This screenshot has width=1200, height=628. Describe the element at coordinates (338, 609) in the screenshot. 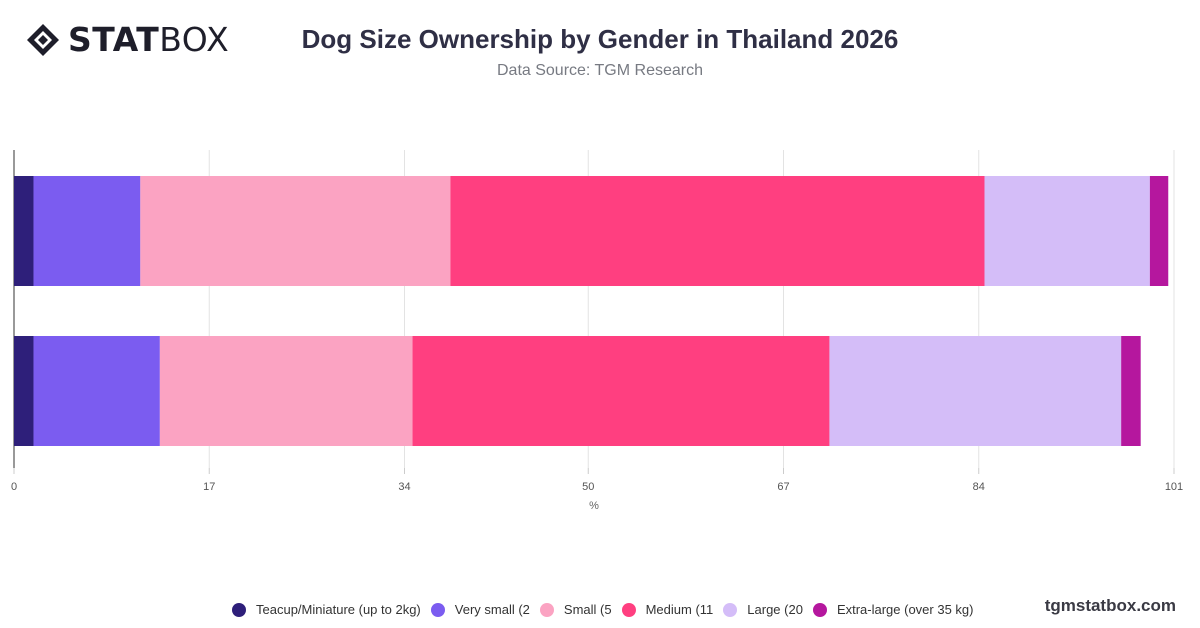

I see `legend-label: Teacup/Miniature (up to 2kg)` at that location.